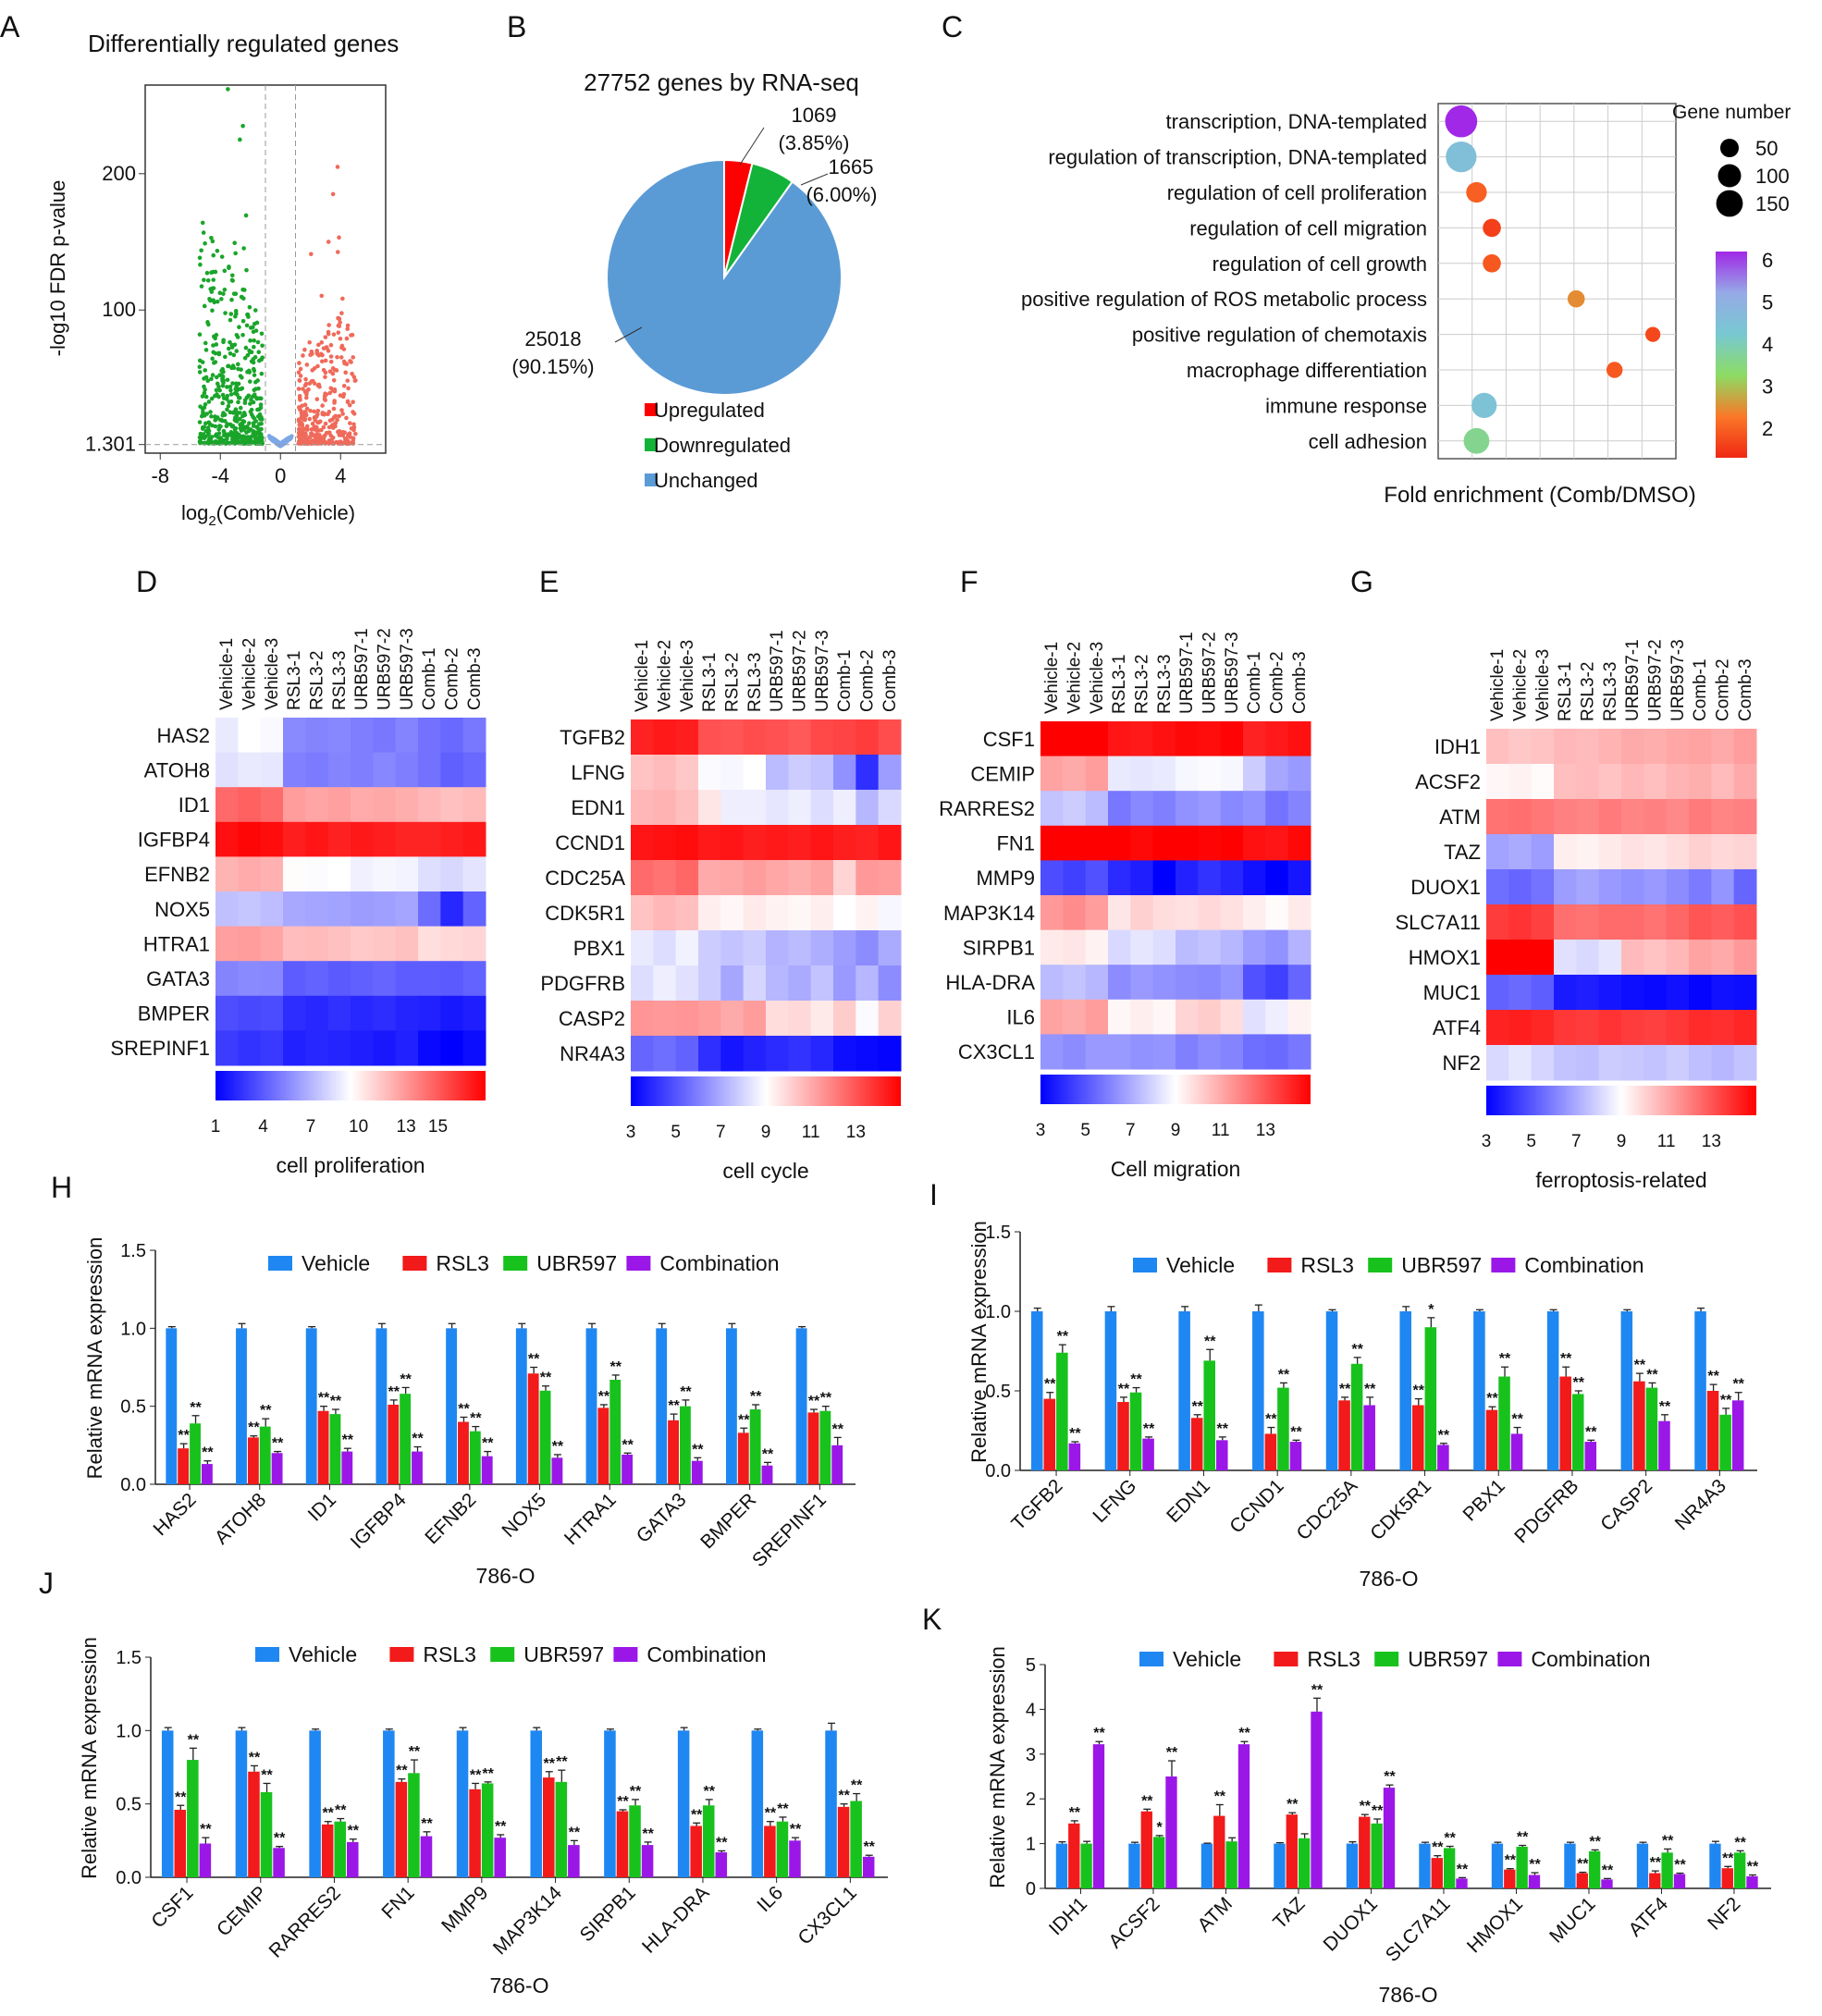  What do you see at coordinates (176, 943) in the screenshot?
I see `row-label: HTRA1` at bounding box center [176, 943].